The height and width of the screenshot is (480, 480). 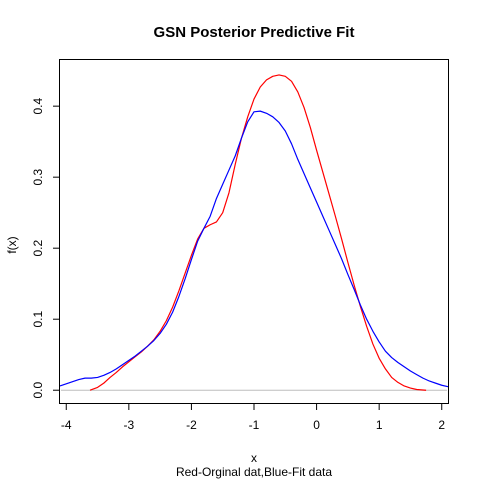 What do you see at coordinates (254, 458) in the screenshot?
I see `x-axis-label: x` at bounding box center [254, 458].